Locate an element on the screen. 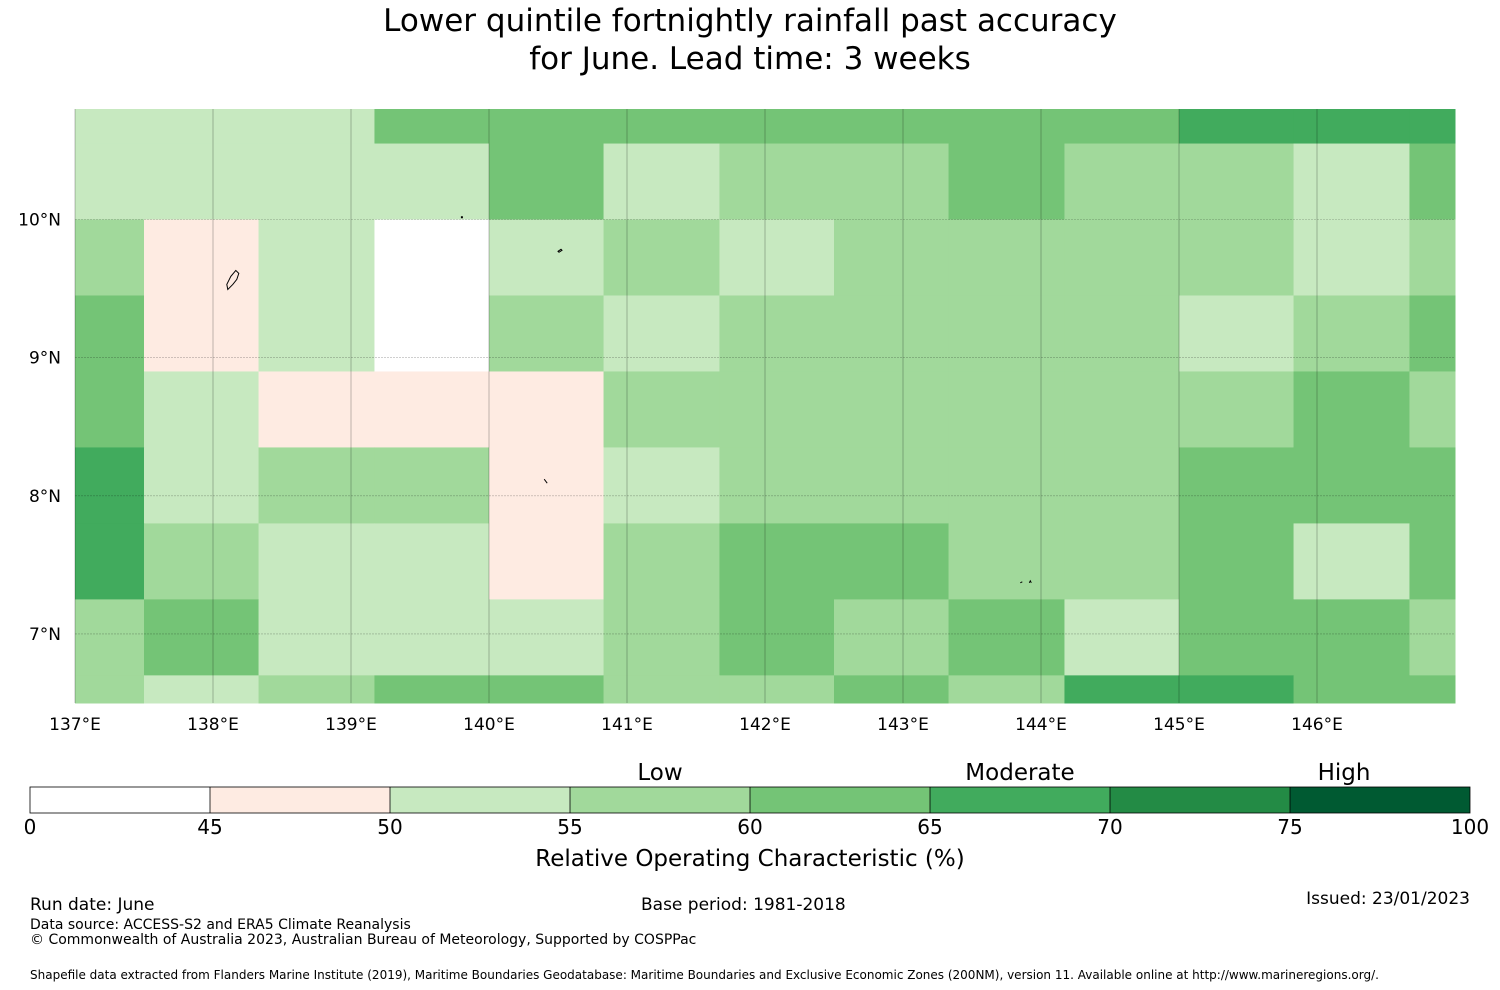 This screenshot has width=1500, height=990. colorbar-tick-label: 45 is located at coordinates (210, 827).